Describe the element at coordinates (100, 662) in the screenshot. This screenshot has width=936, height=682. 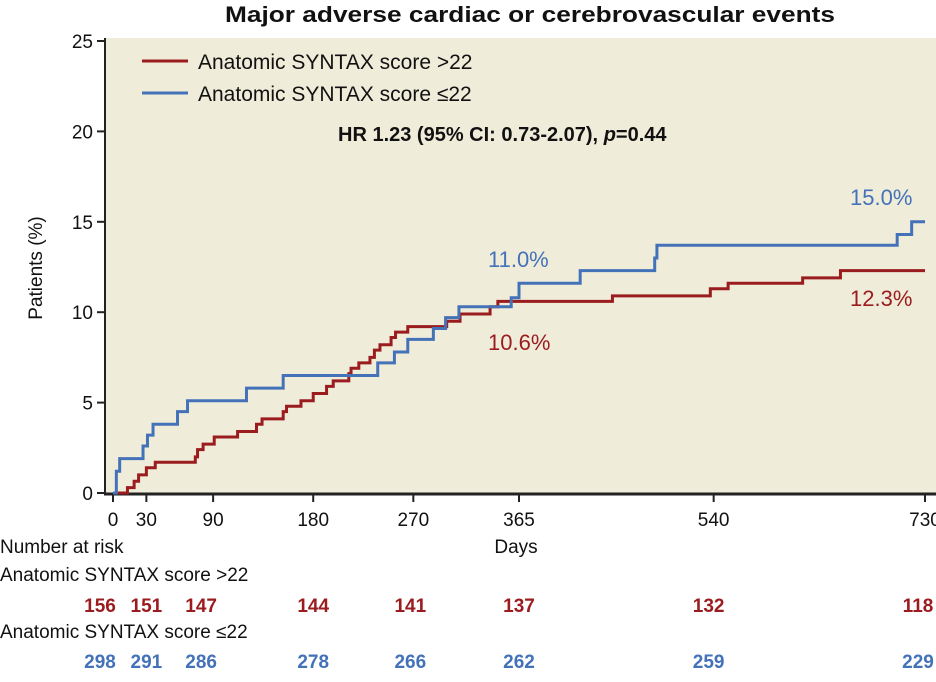
I see `risk-value: 298` at that location.